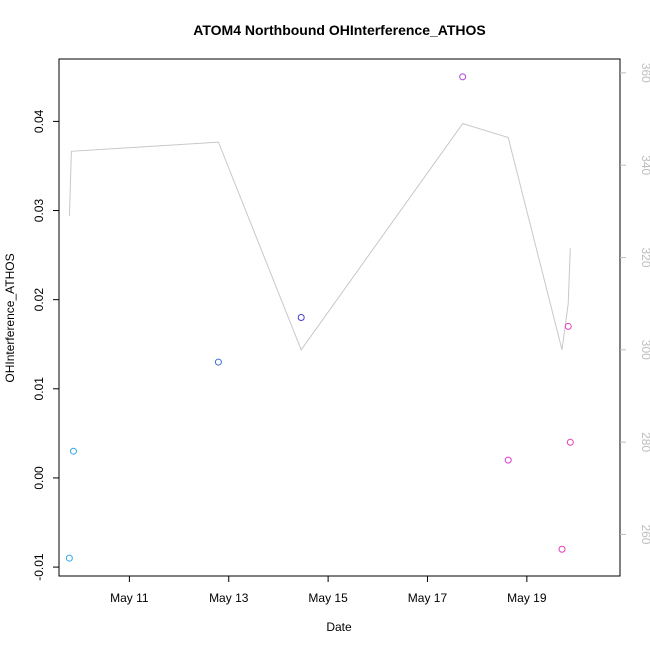 This screenshot has height=650, width=650. I want to click on y-tick-label: 0.02, so click(39, 300).